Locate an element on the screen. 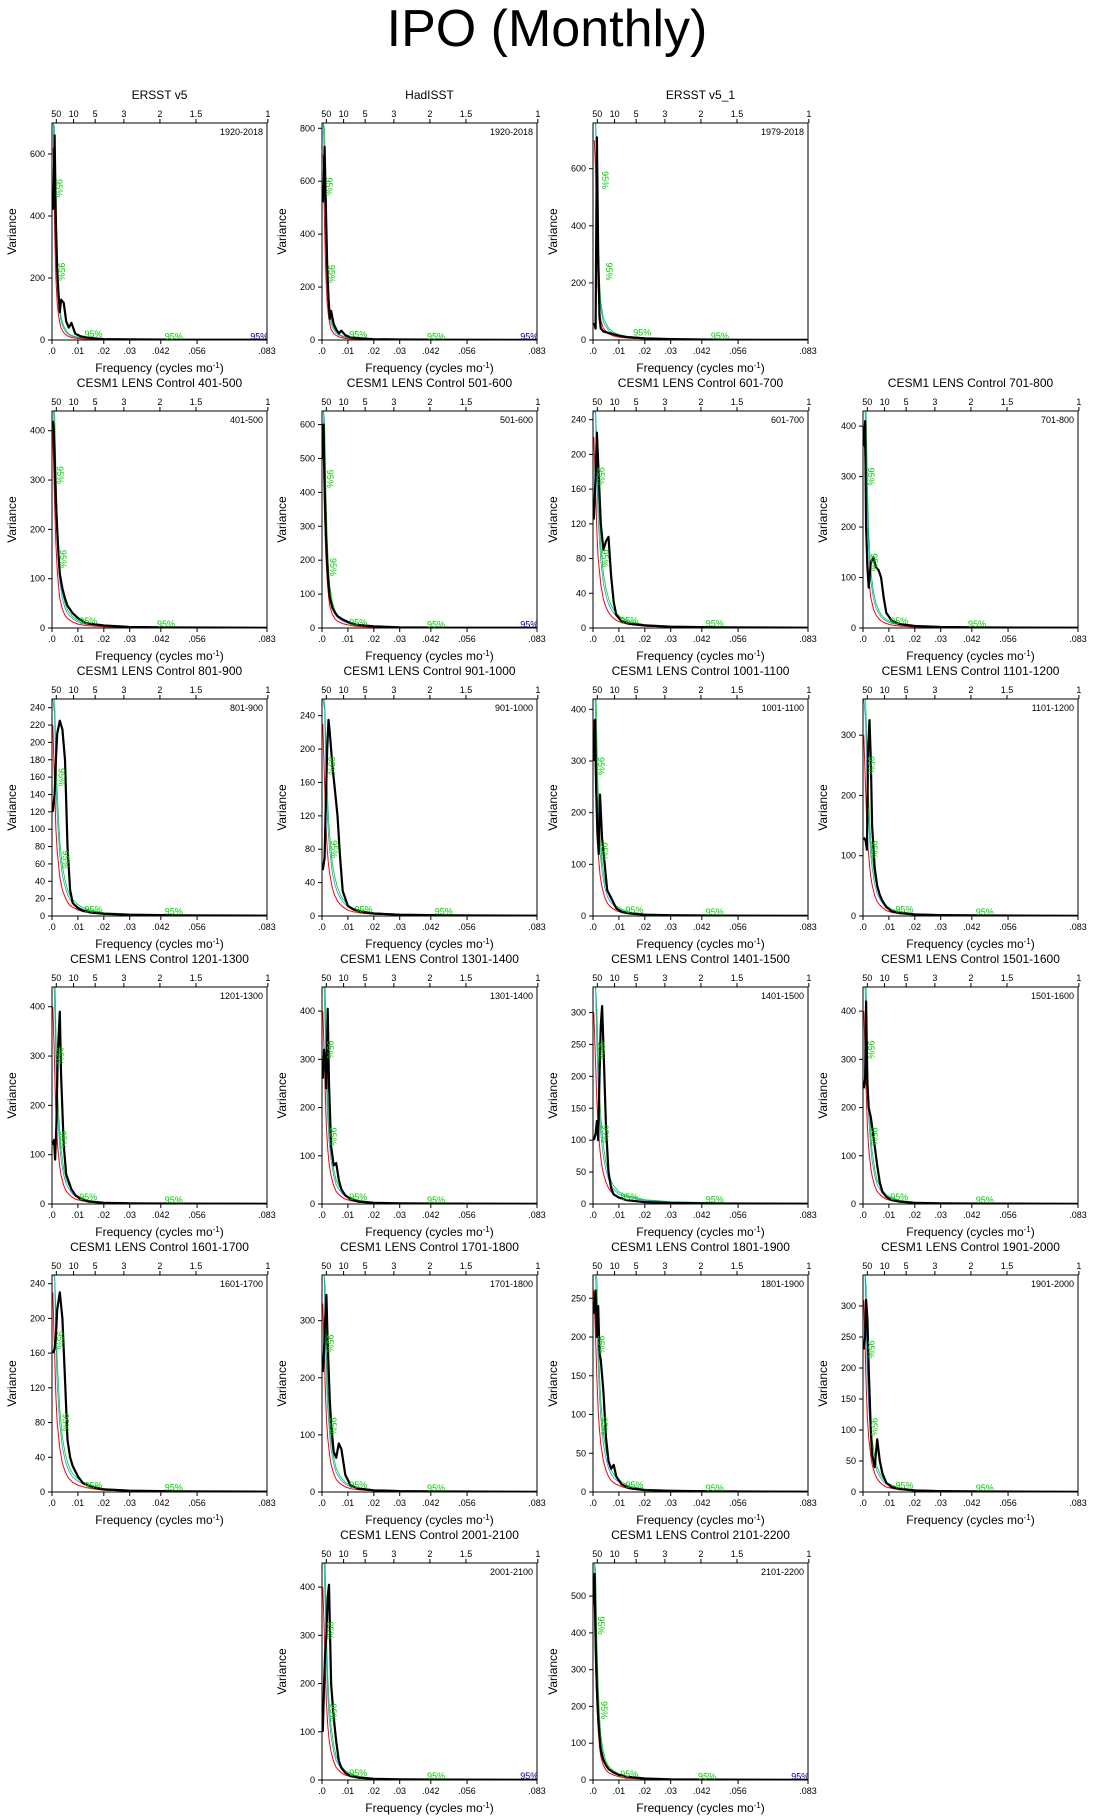 This screenshot has width=1094, height=1817. y-tick-label: 300 is located at coordinates (37, 480).